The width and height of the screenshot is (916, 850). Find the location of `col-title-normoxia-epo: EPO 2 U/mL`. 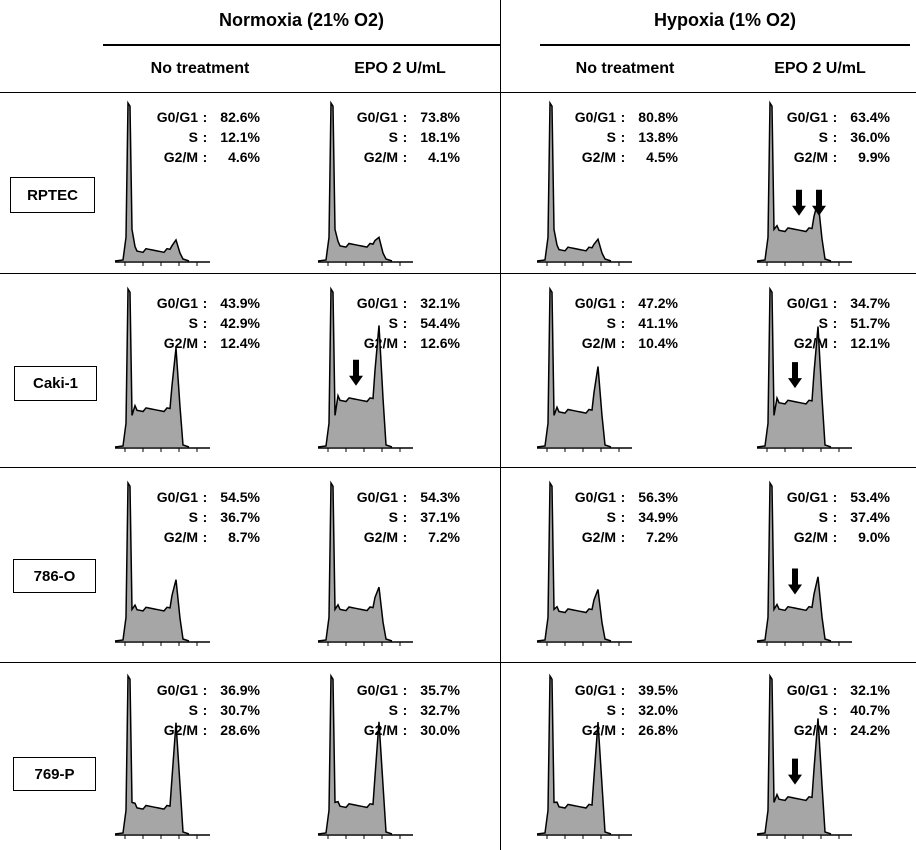

col-title-normoxia-epo: EPO 2 U/mL is located at coordinates (400, 68).